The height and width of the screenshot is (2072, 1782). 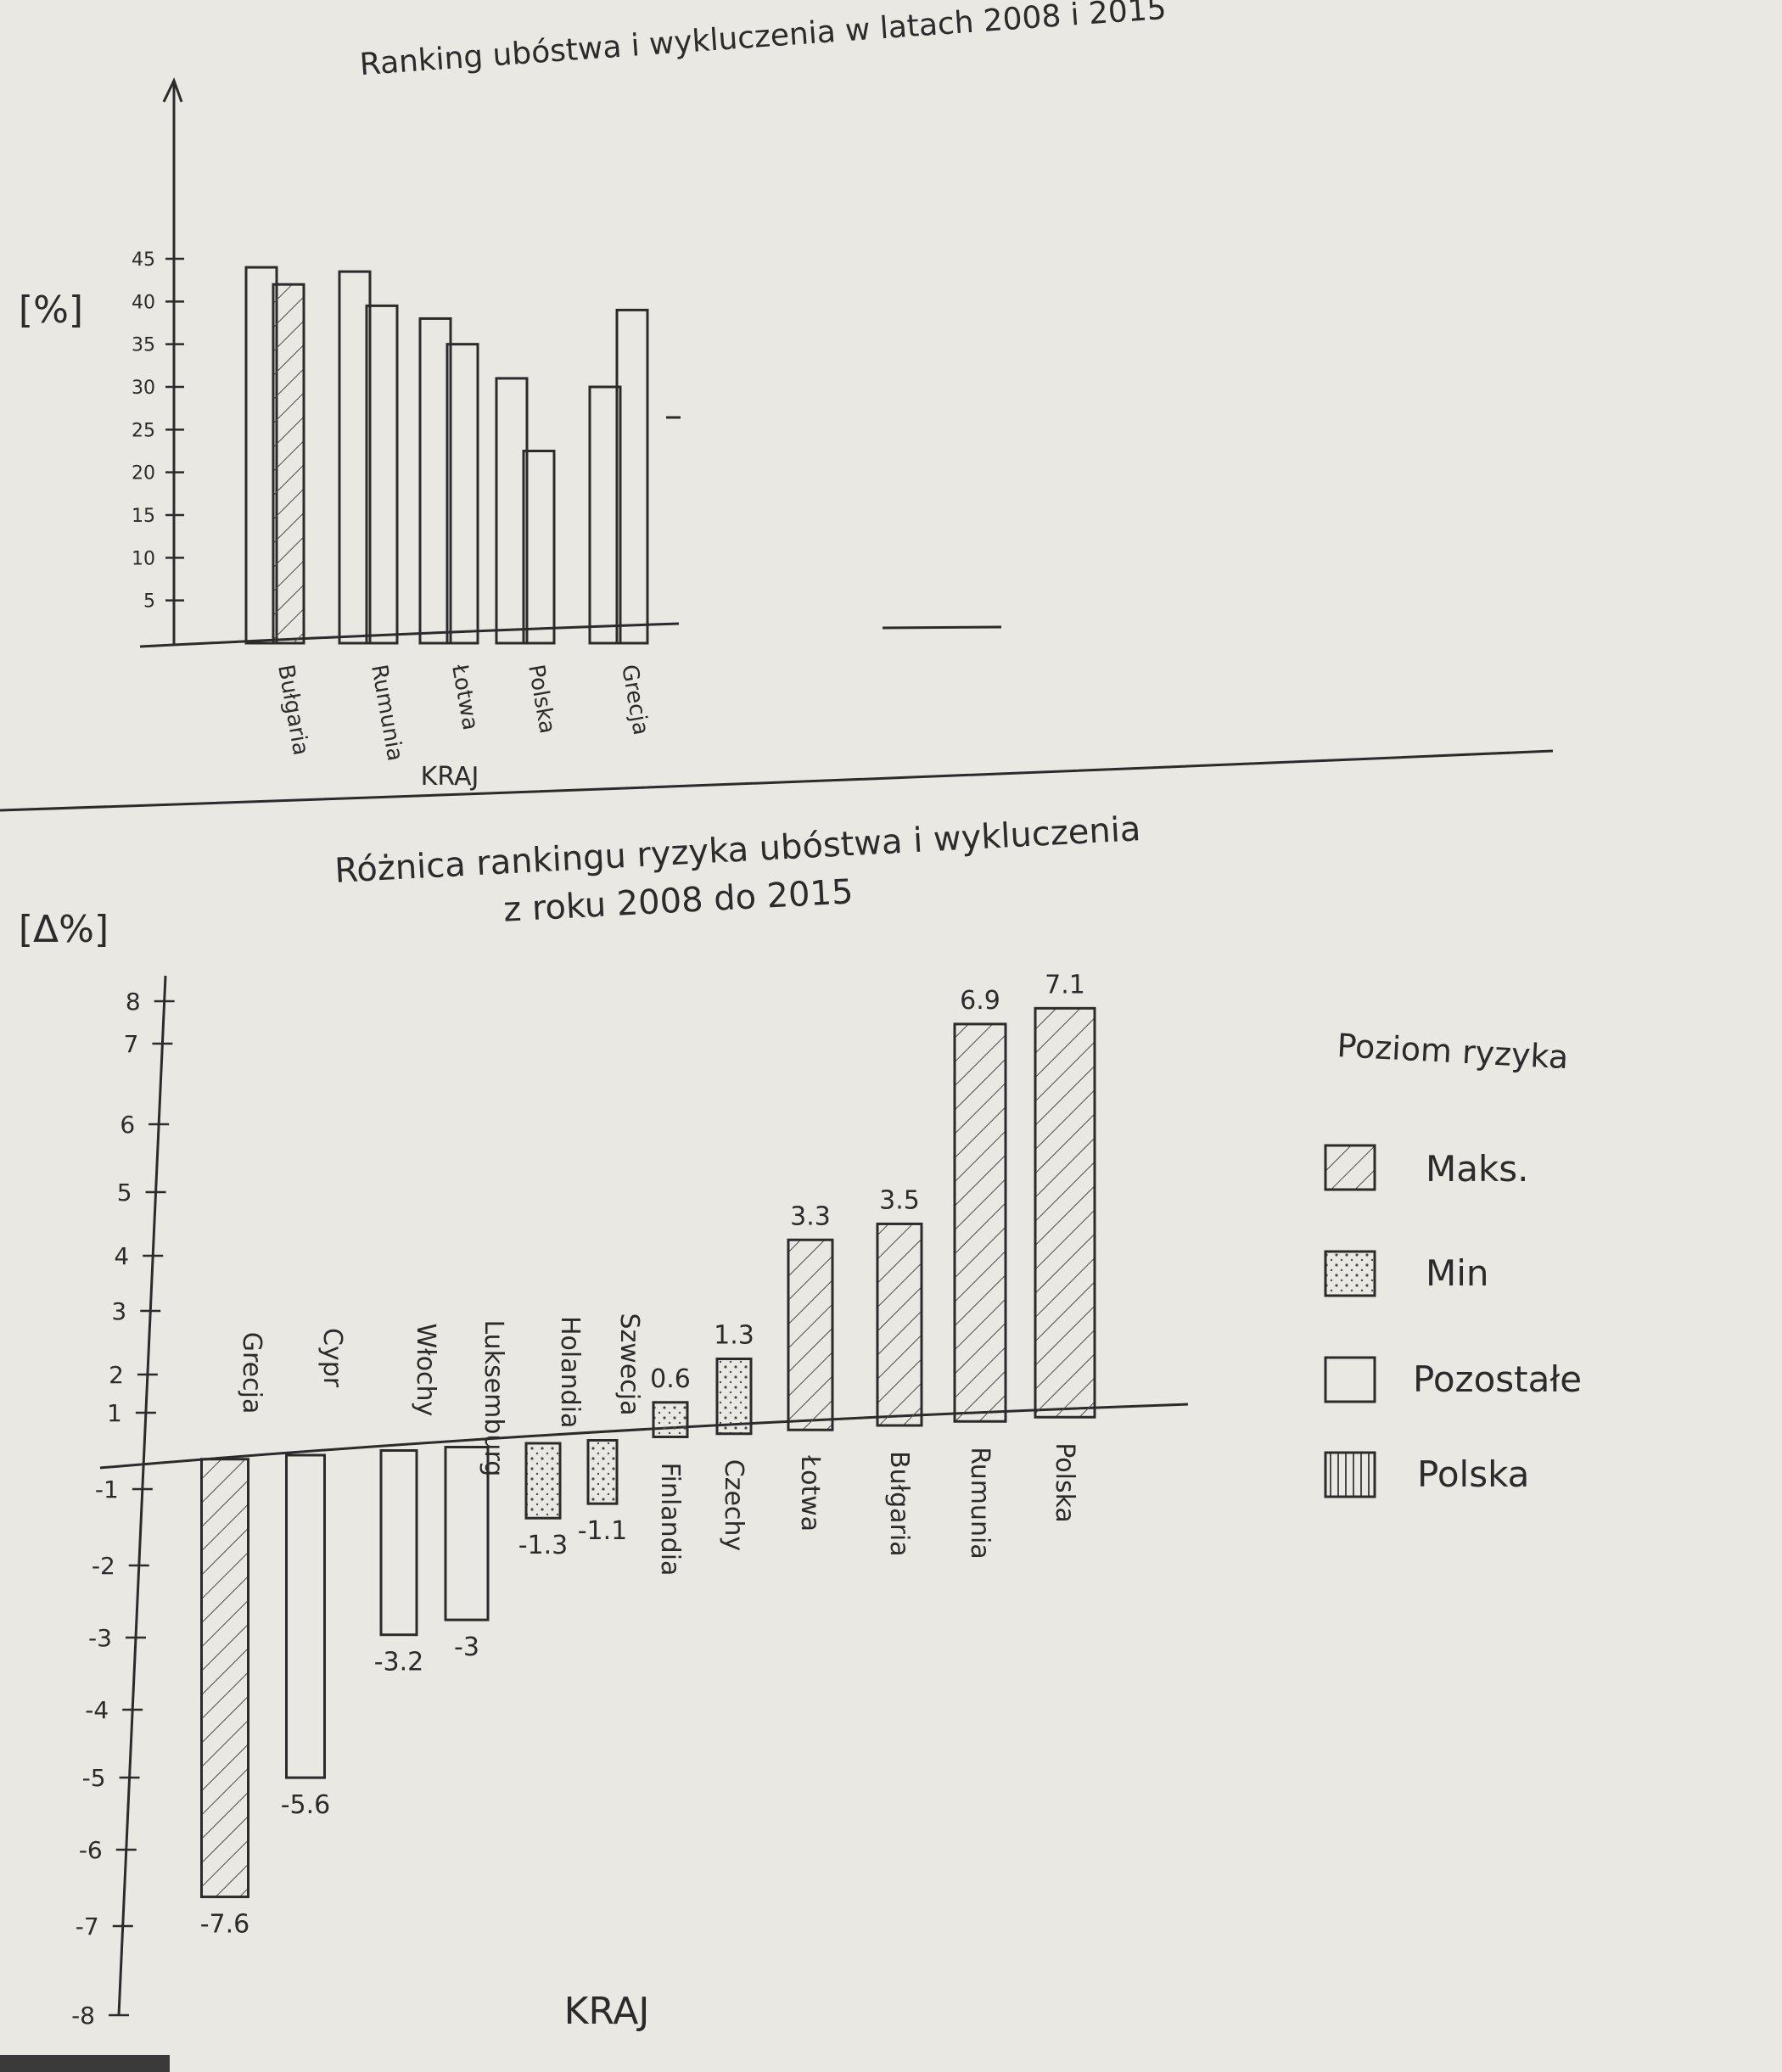 What do you see at coordinates (899, 1324) in the screenshot?
I see `bottom-bar-bulgaria` at bounding box center [899, 1324].